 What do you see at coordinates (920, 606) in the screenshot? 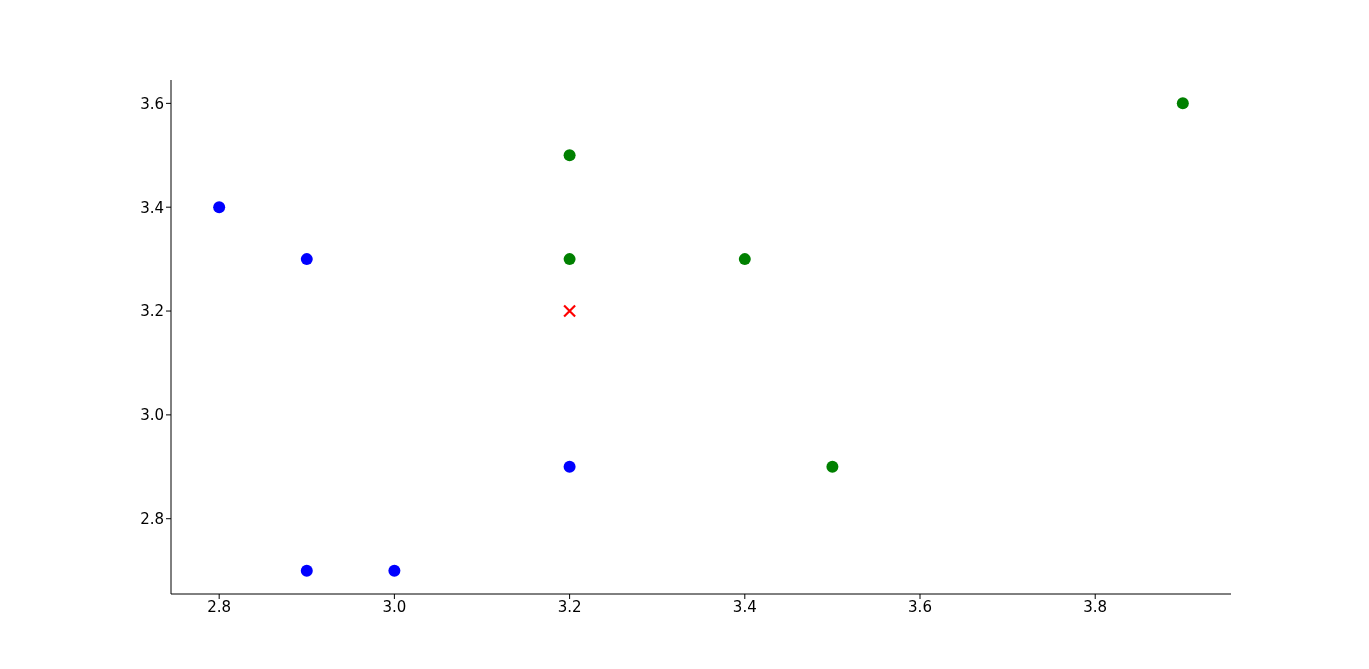
I see `x-tick-label: 3.6` at bounding box center [920, 606].